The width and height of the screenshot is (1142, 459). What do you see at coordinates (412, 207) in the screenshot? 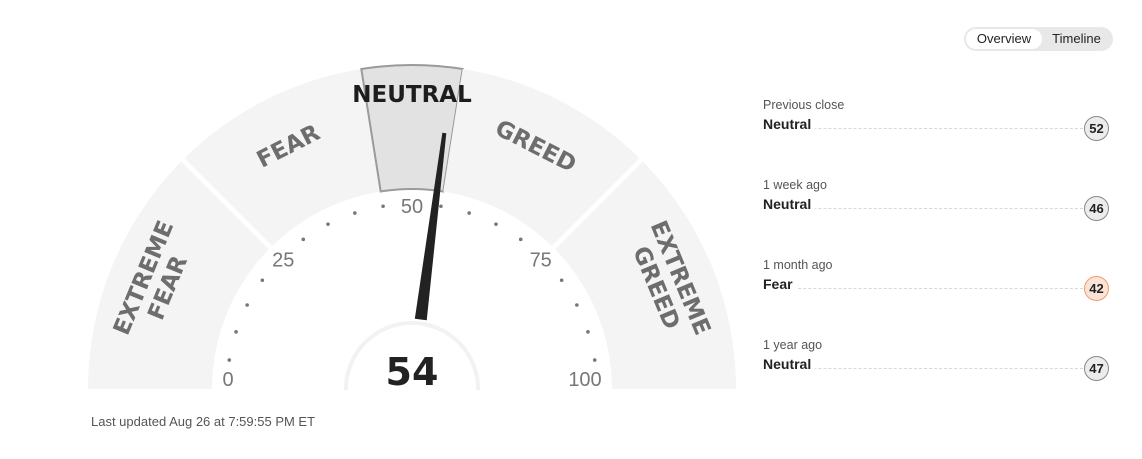
I see `tick-label-50: 50` at bounding box center [412, 207].